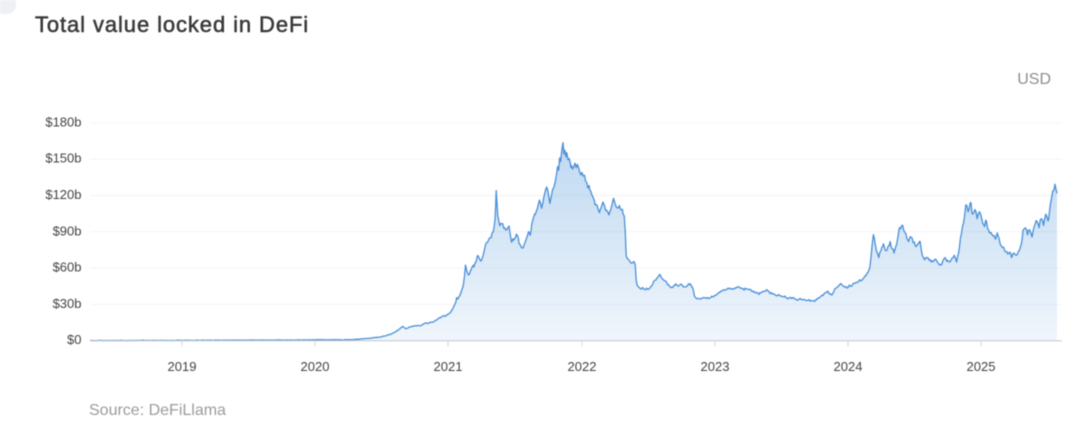 This screenshot has width=1080, height=426. Describe the element at coordinates (63, 121) in the screenshot. I see `svg-text: $180b` at that location.